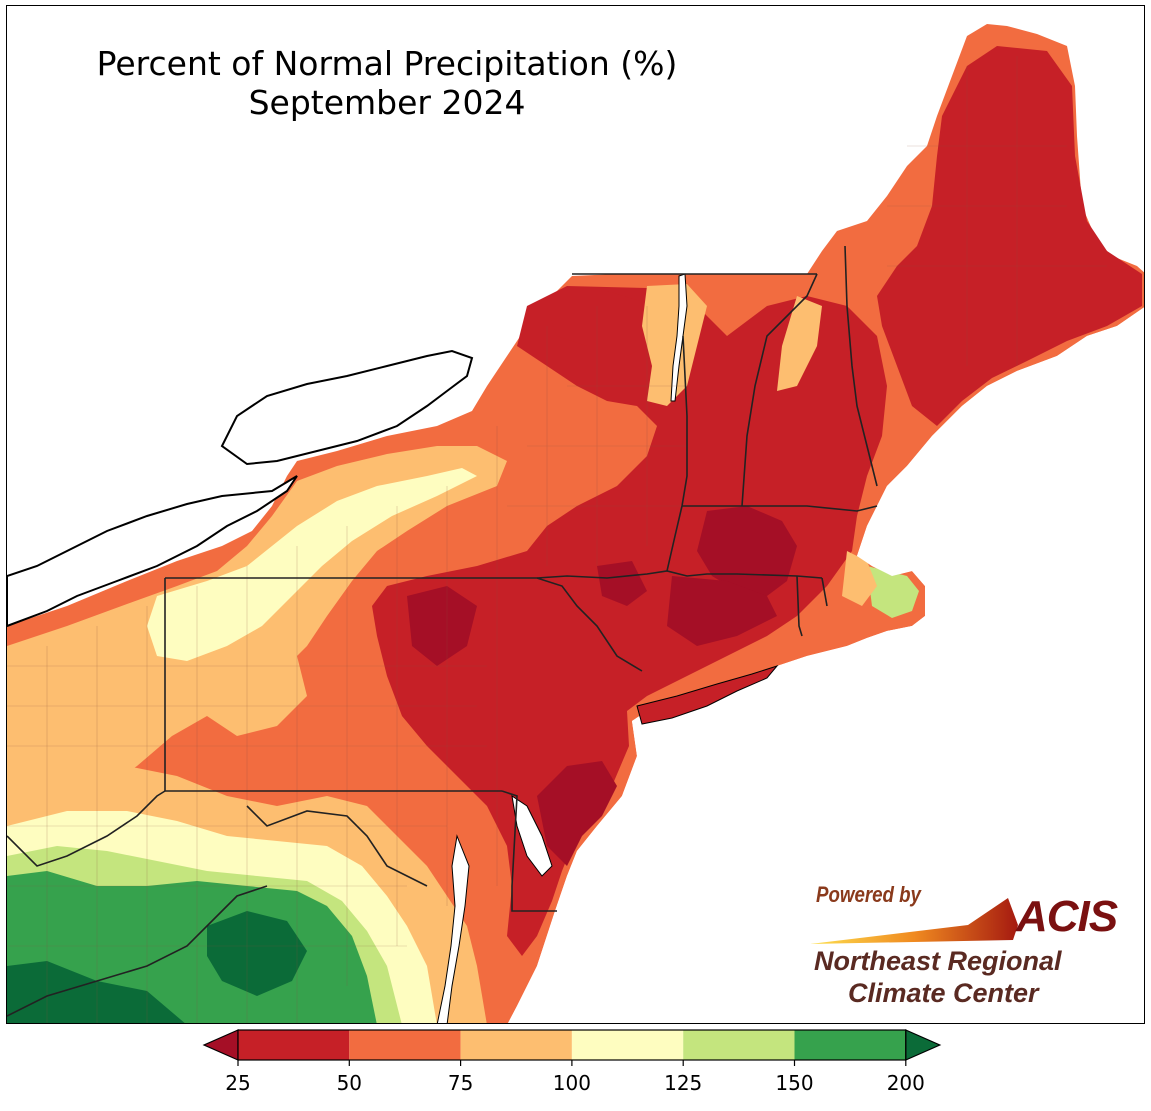  What do you see at coordinates (722, 611) in the screenshot?
I see `very-dry-ct` at bounding box center [722, 611].